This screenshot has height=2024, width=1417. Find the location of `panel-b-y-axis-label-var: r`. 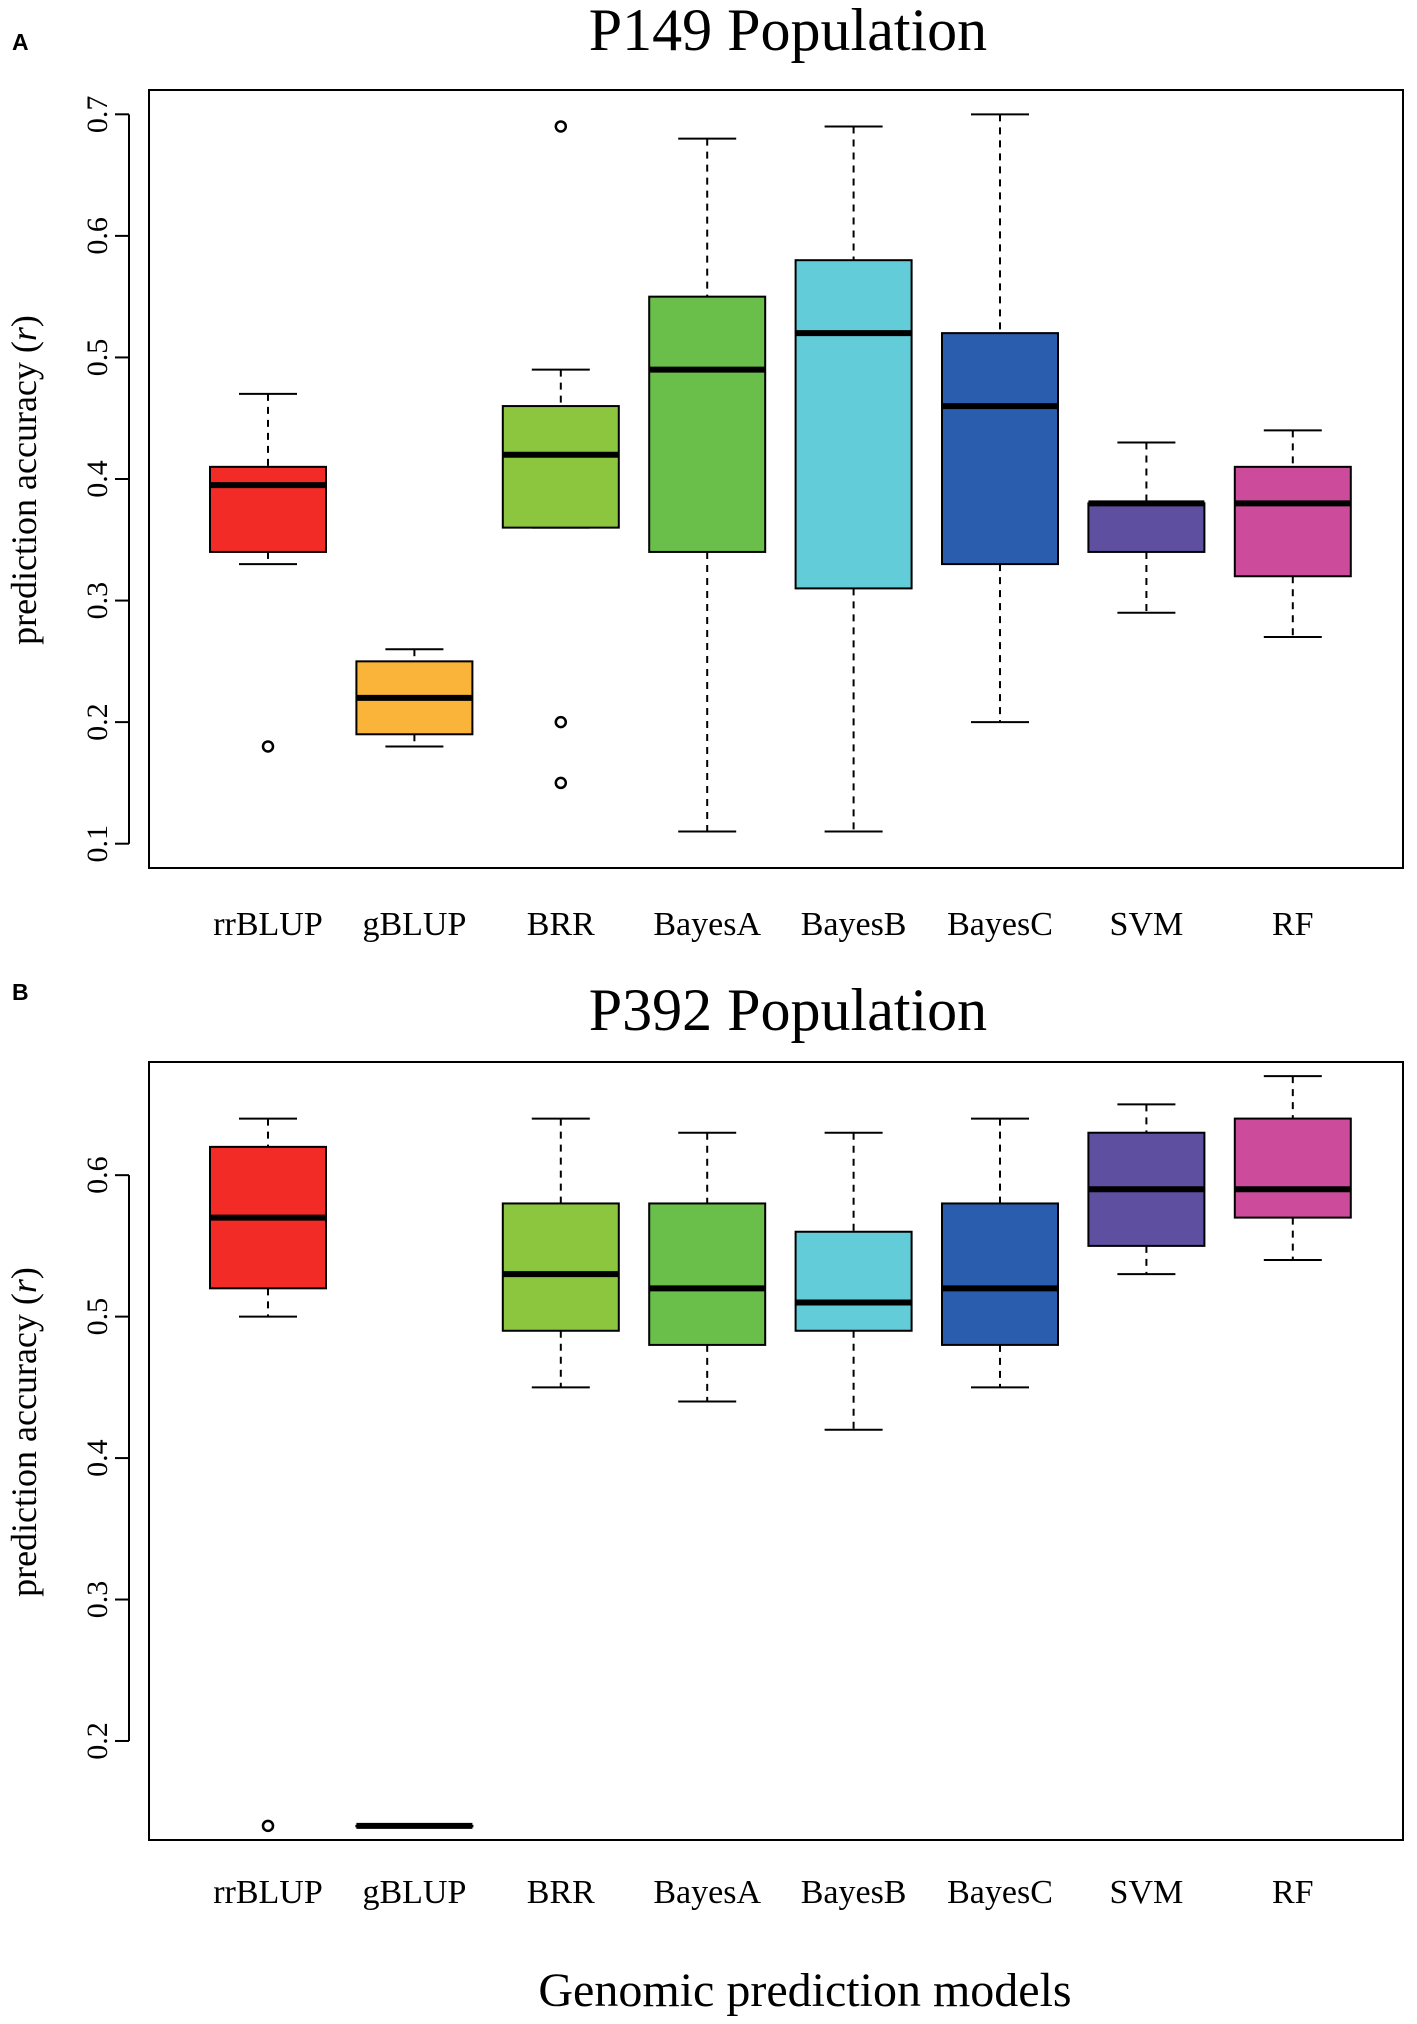

panel-b-y-axis-label-var: r is located at coordinates (24, 1285).